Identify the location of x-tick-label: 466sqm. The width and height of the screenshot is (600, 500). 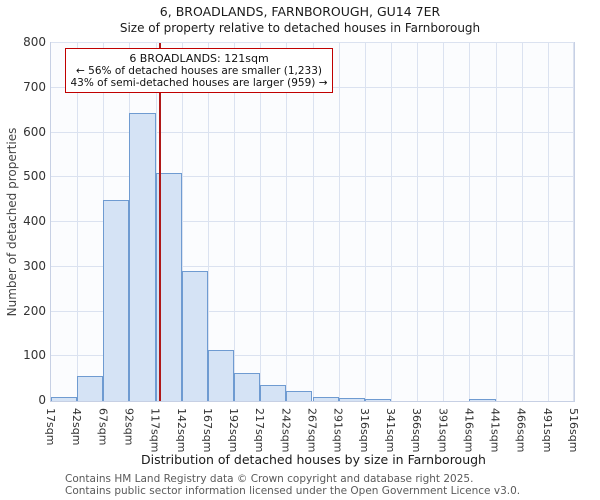
(521, 430).